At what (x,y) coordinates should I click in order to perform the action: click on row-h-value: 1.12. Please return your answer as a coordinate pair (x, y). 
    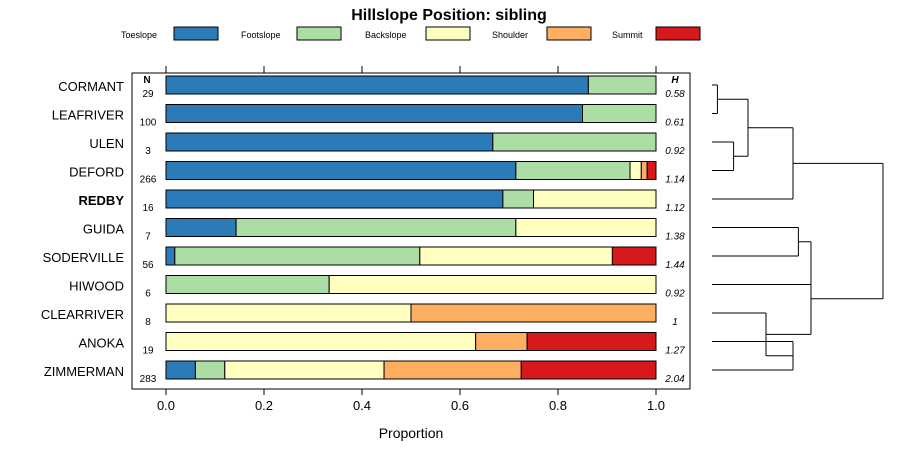
    Looking at the image, I should click on (675, 208).